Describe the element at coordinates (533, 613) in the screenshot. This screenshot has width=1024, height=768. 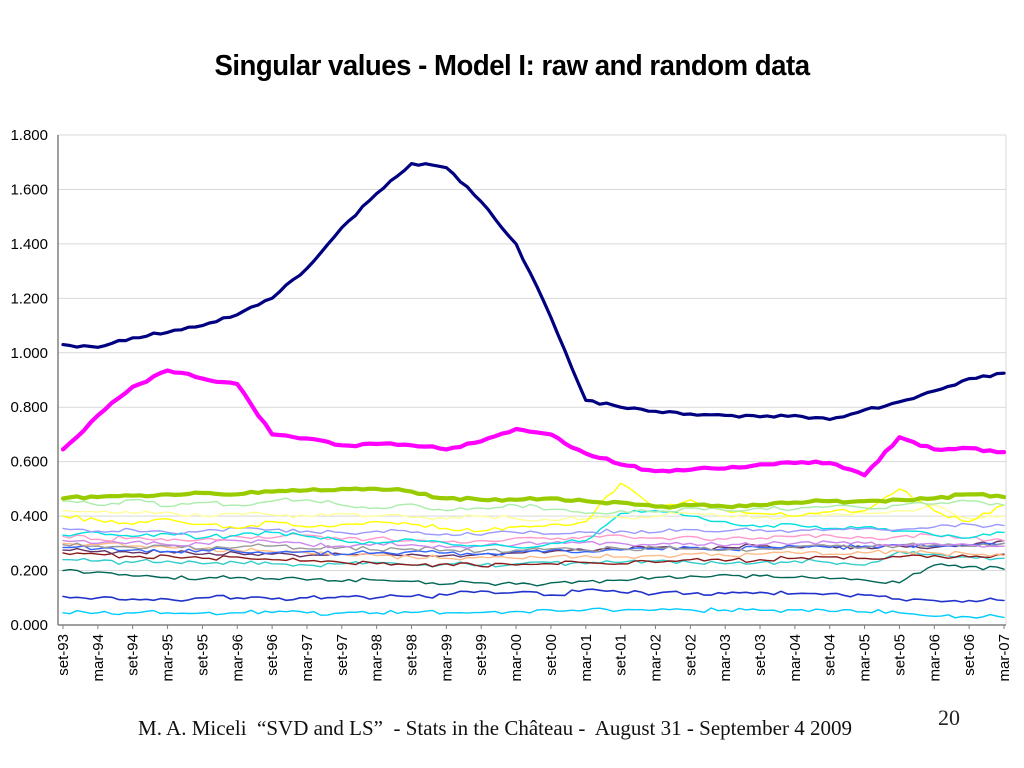
I see `series-line-s19-sky-blue` at that location.